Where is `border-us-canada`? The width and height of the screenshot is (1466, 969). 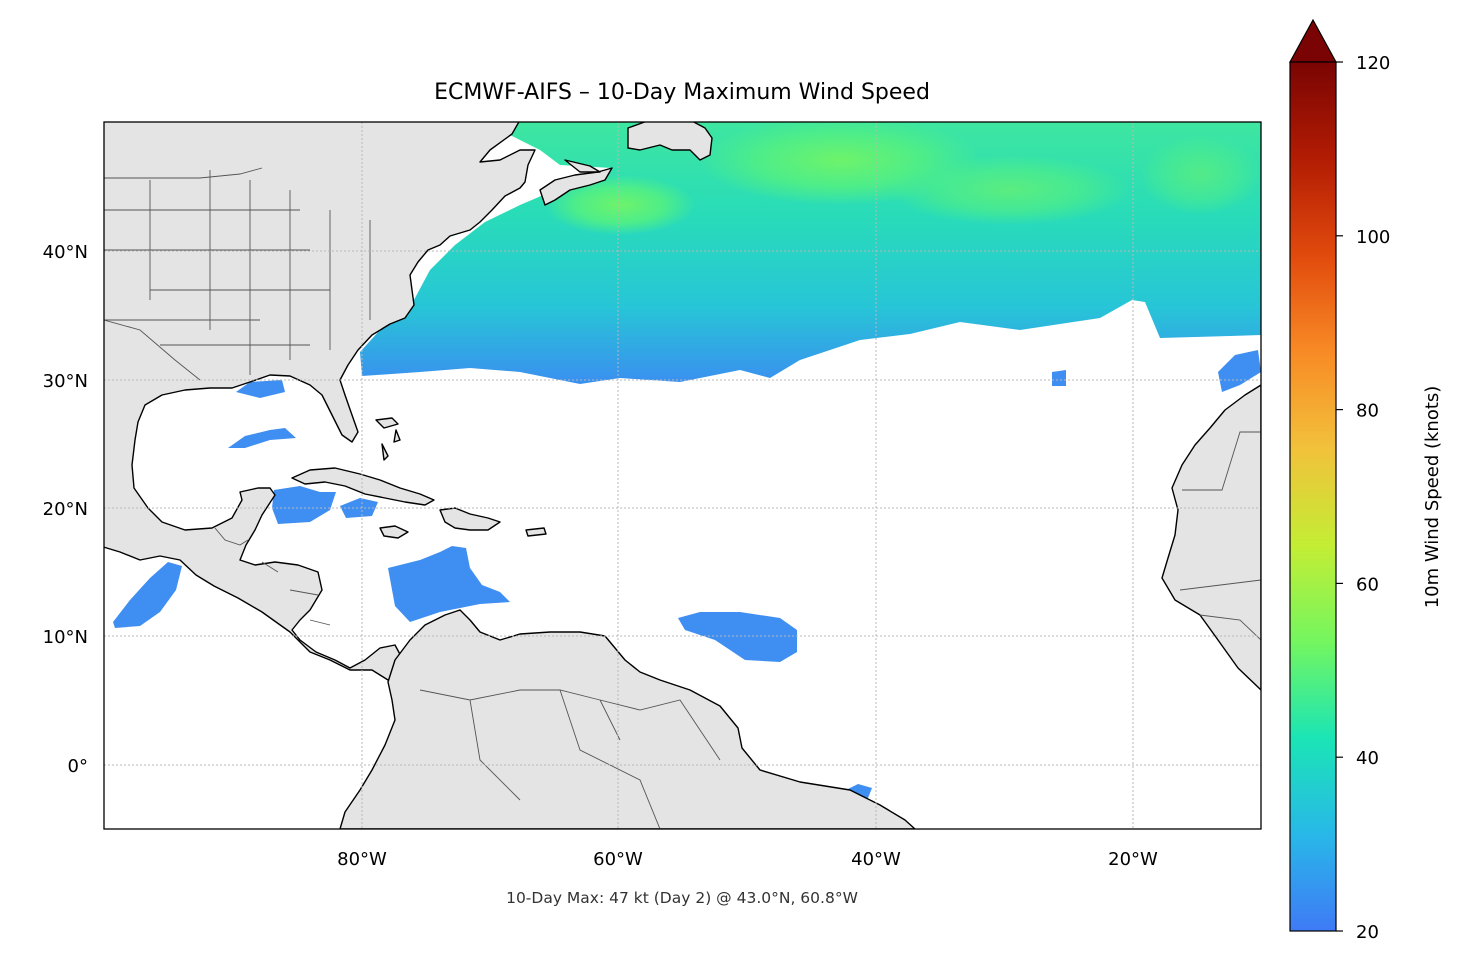 border-us-canada is located at coordinates (183, 173).